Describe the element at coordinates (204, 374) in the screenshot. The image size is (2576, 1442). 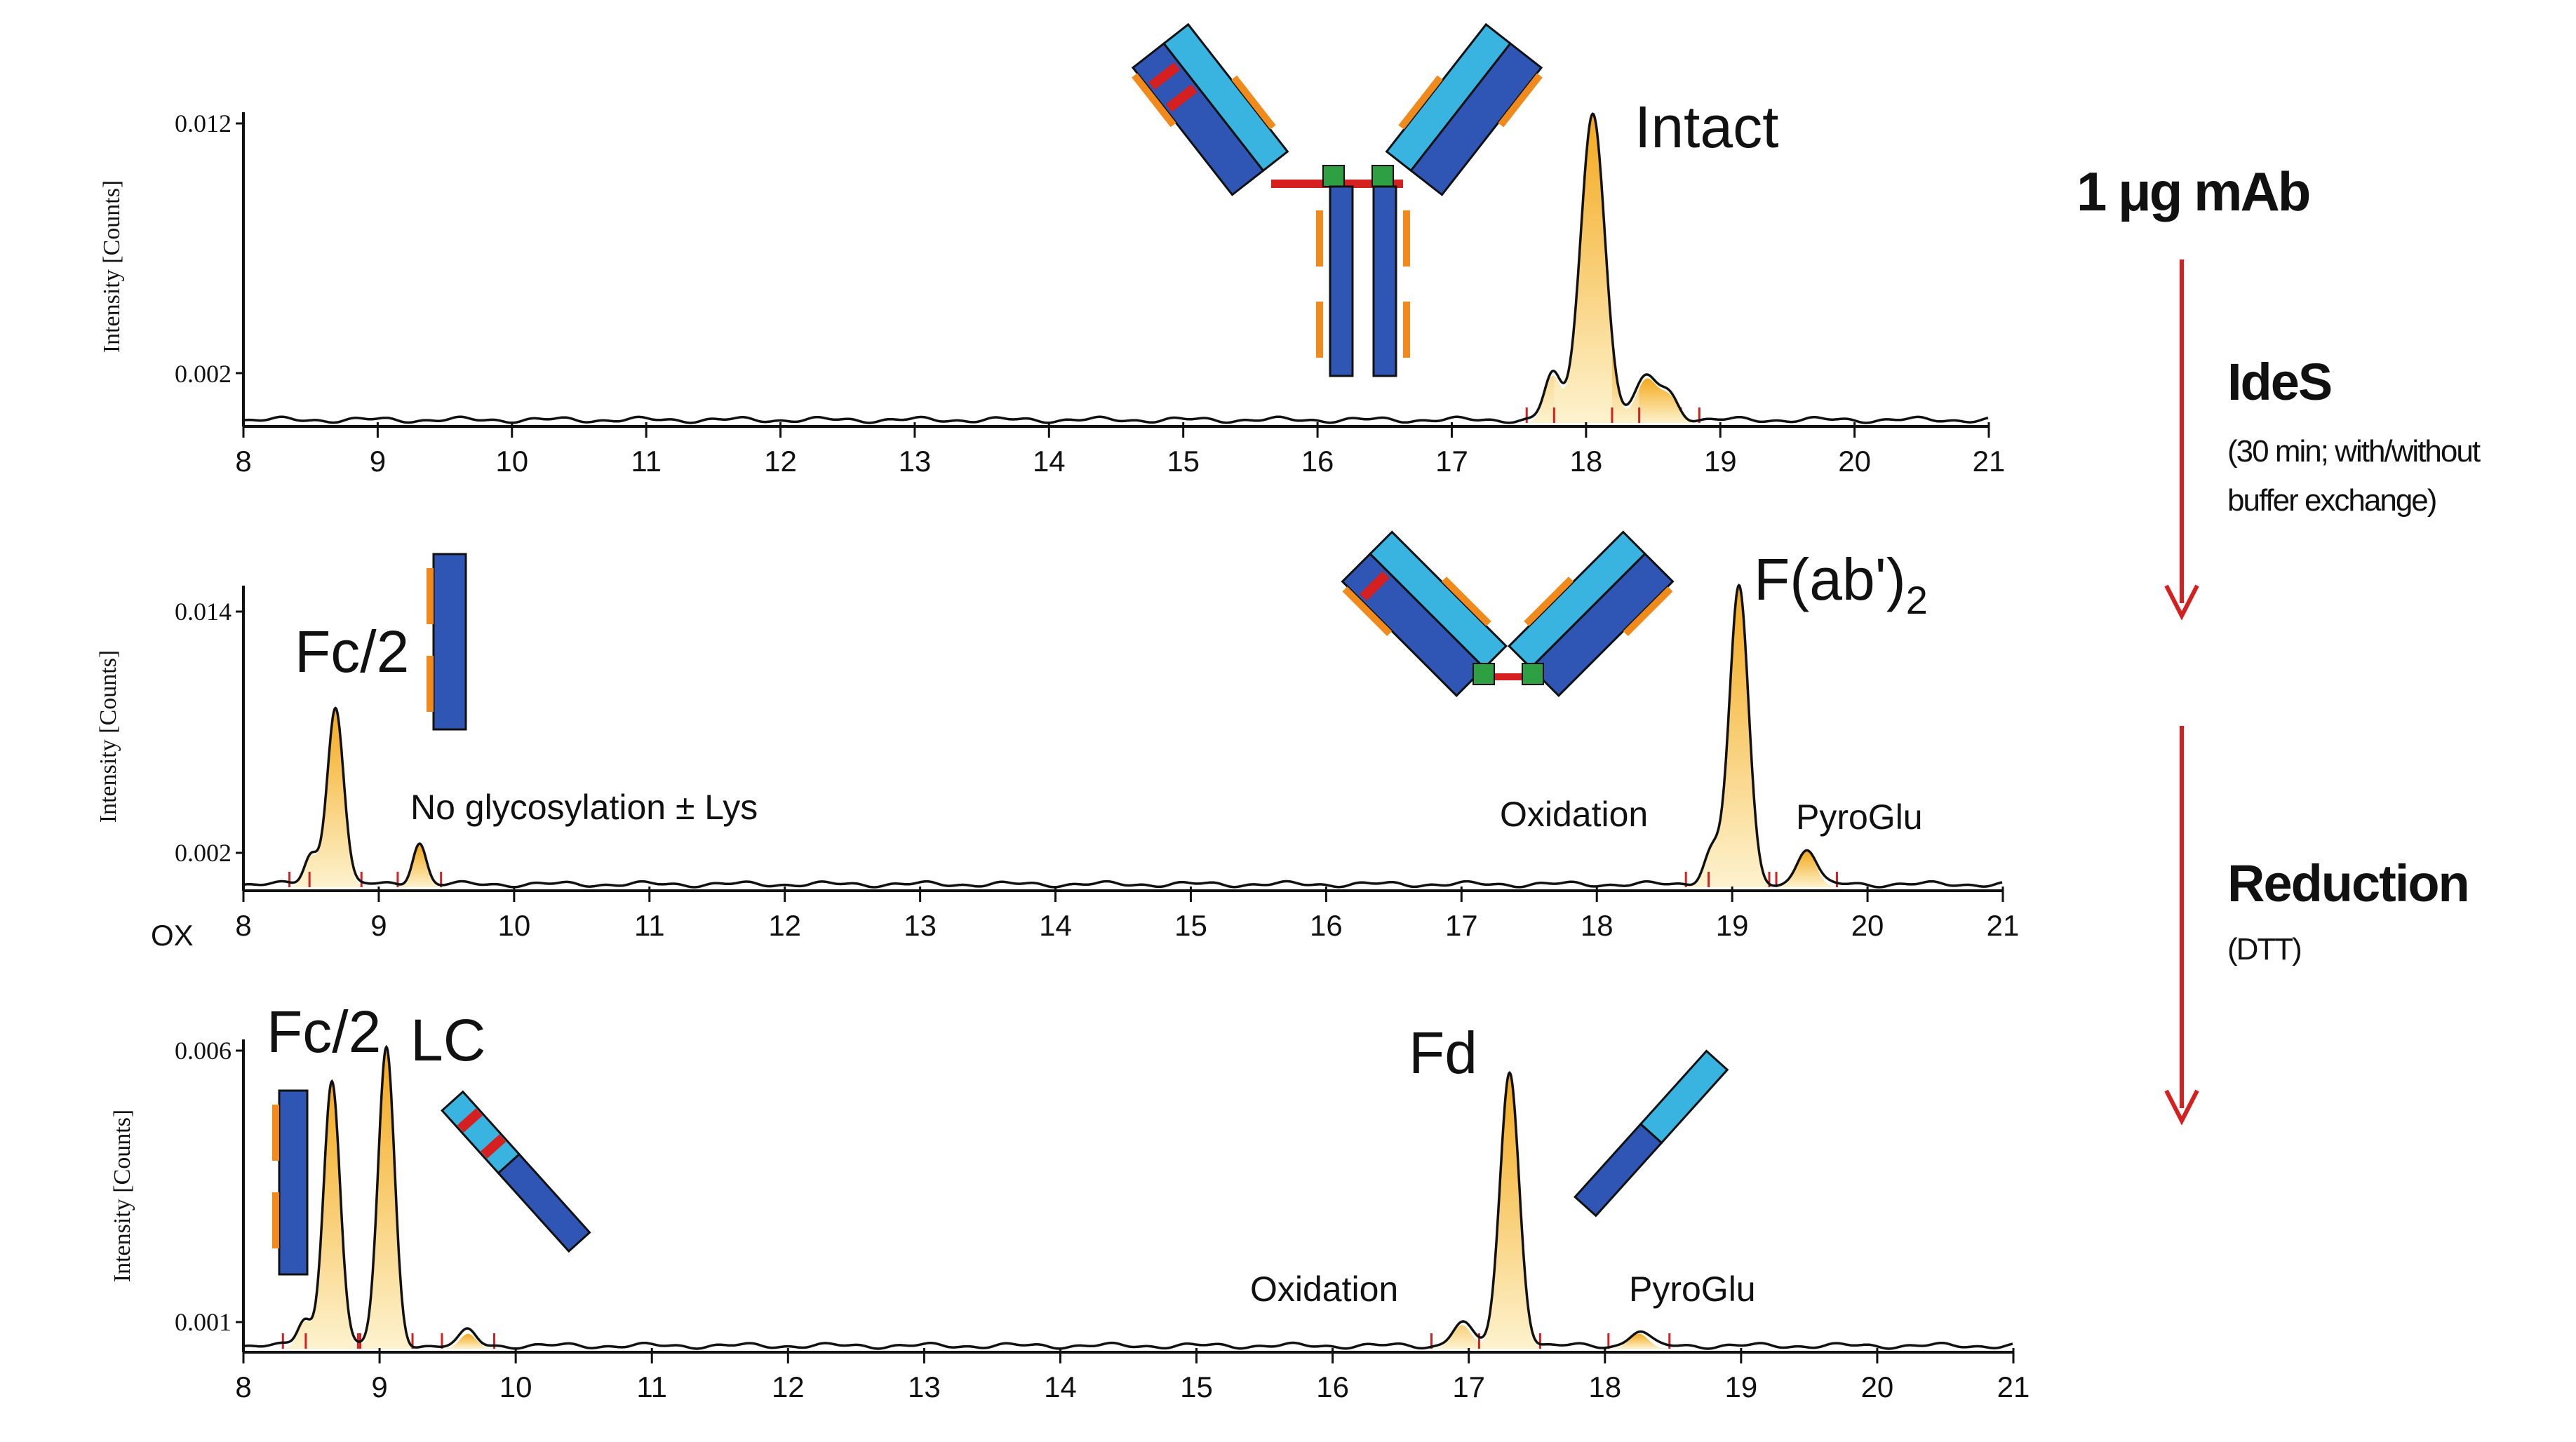
I see `panel-intact-ytick-bottom: 0.002` at that location.